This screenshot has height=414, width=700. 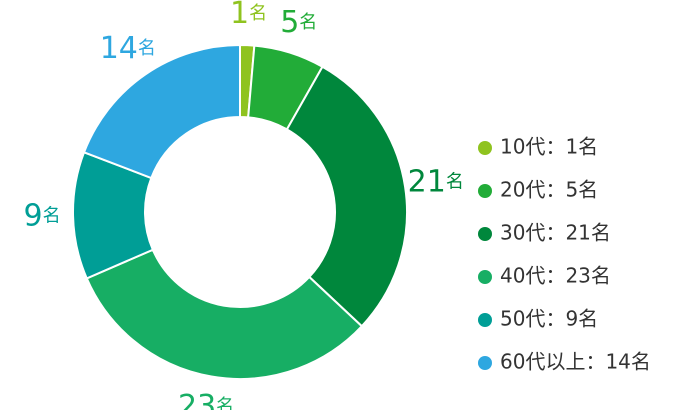 What do you see at coordinates (555, 276) in the screenshot?
I see `legend-label: 40代：23名` at bounding box center [555, 276].